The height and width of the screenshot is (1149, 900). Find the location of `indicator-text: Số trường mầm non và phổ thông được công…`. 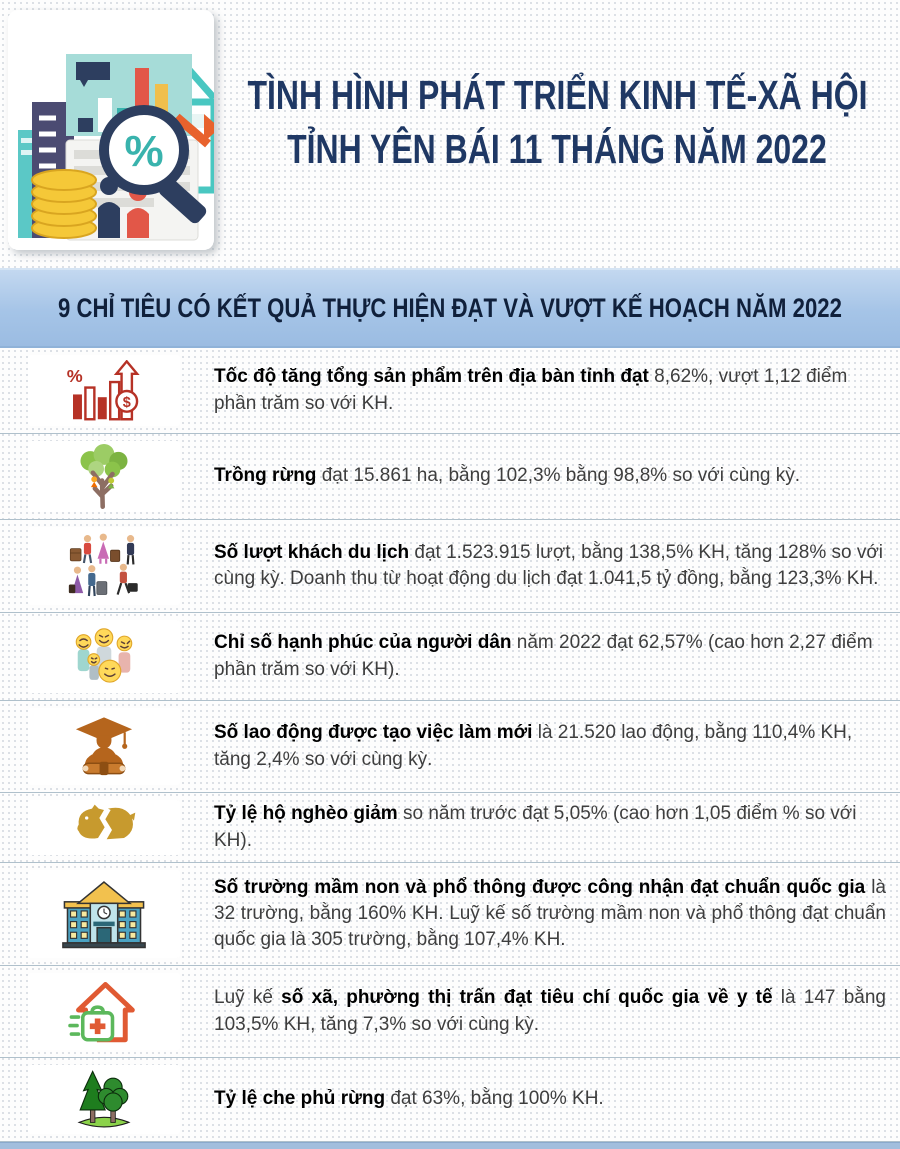

indicator-text: Số trường mầm non và phổ thông được công… is located at coordinates (550, 913).